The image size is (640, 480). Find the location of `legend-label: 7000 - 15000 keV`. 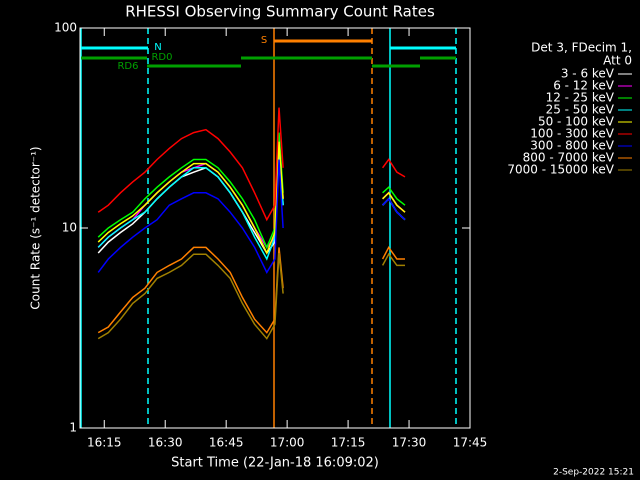

legend-label: 7000 - 15000 keV is located at coordinates (560, 170).